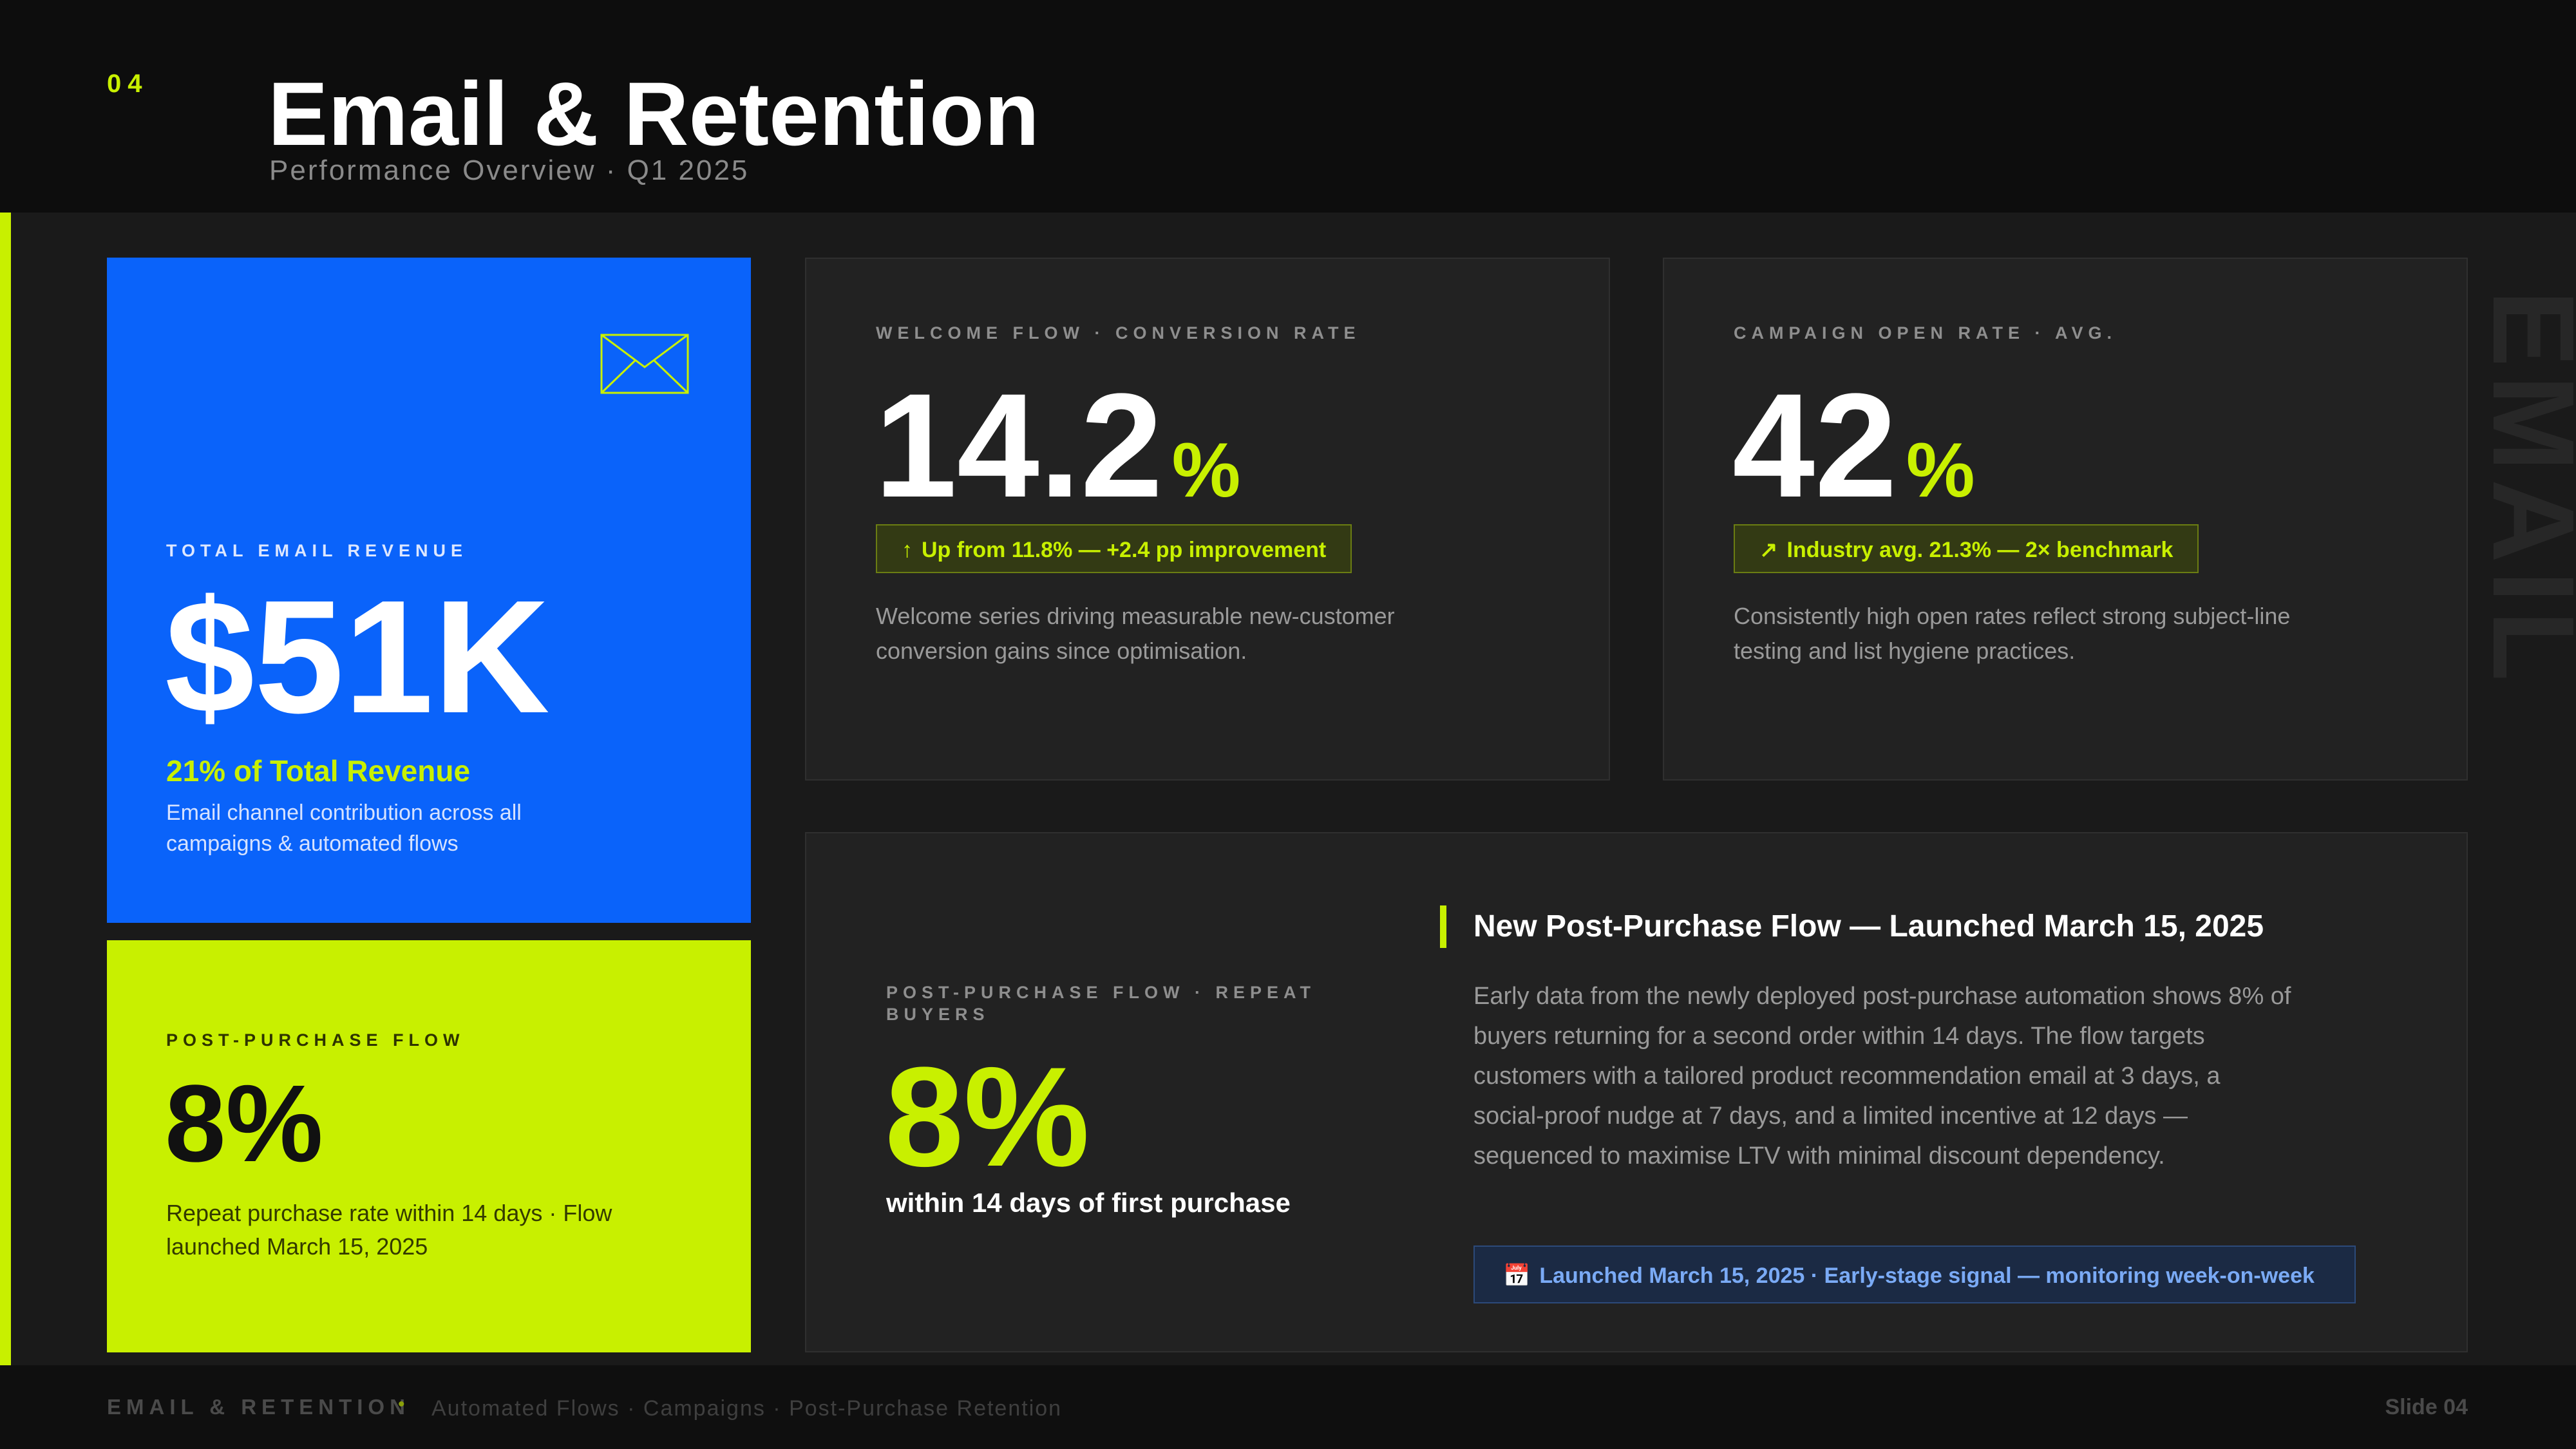 The height and width of the screenshot is (1449, 2576). What do you see at coordinates (1814, 446) in the screenshot?
I see `open-rate-number: 42` at bounding box center [1814, 446].